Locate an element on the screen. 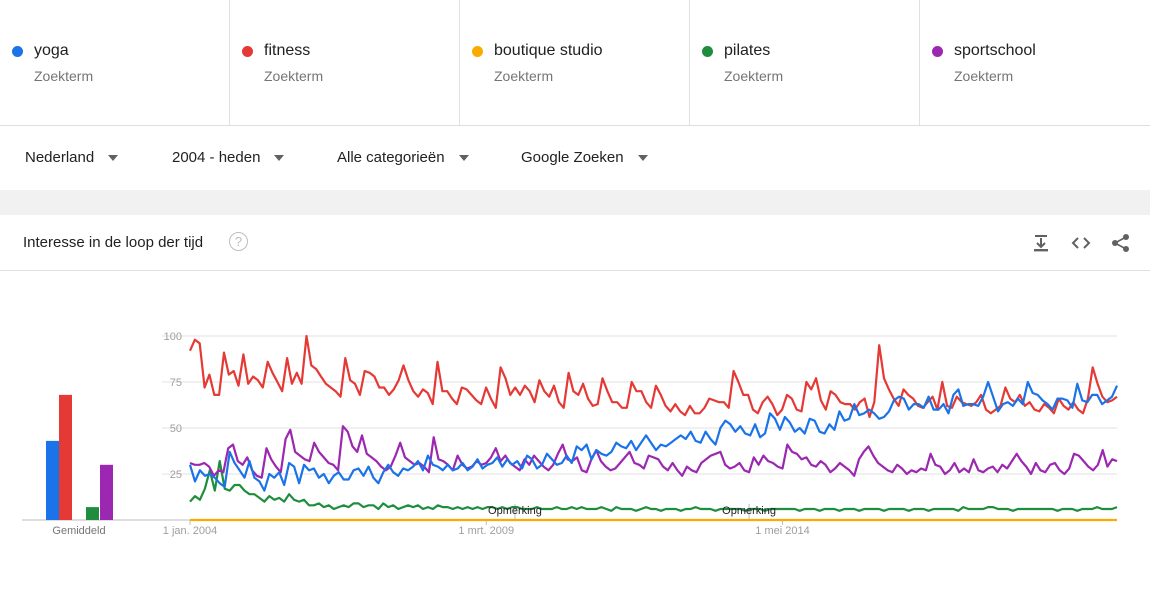 The image size is (1150, 607). average-label: Gemiddeld is located at coordinates (78, 531).